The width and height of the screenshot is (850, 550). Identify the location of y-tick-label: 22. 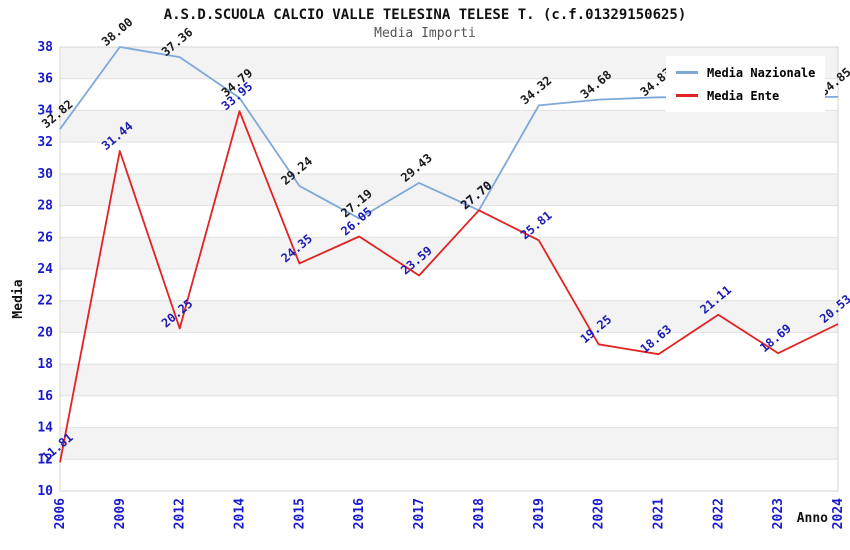
(45, 301).